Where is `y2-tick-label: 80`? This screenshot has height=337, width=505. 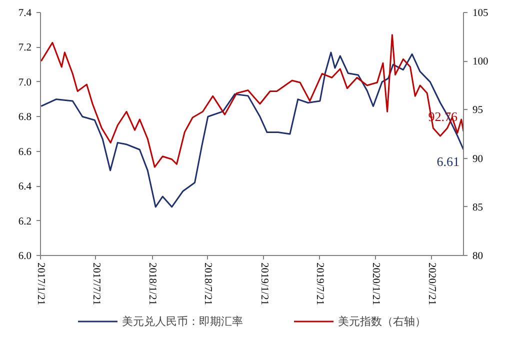 y2-tick-label: 80 is located at coordinates (477, 256).